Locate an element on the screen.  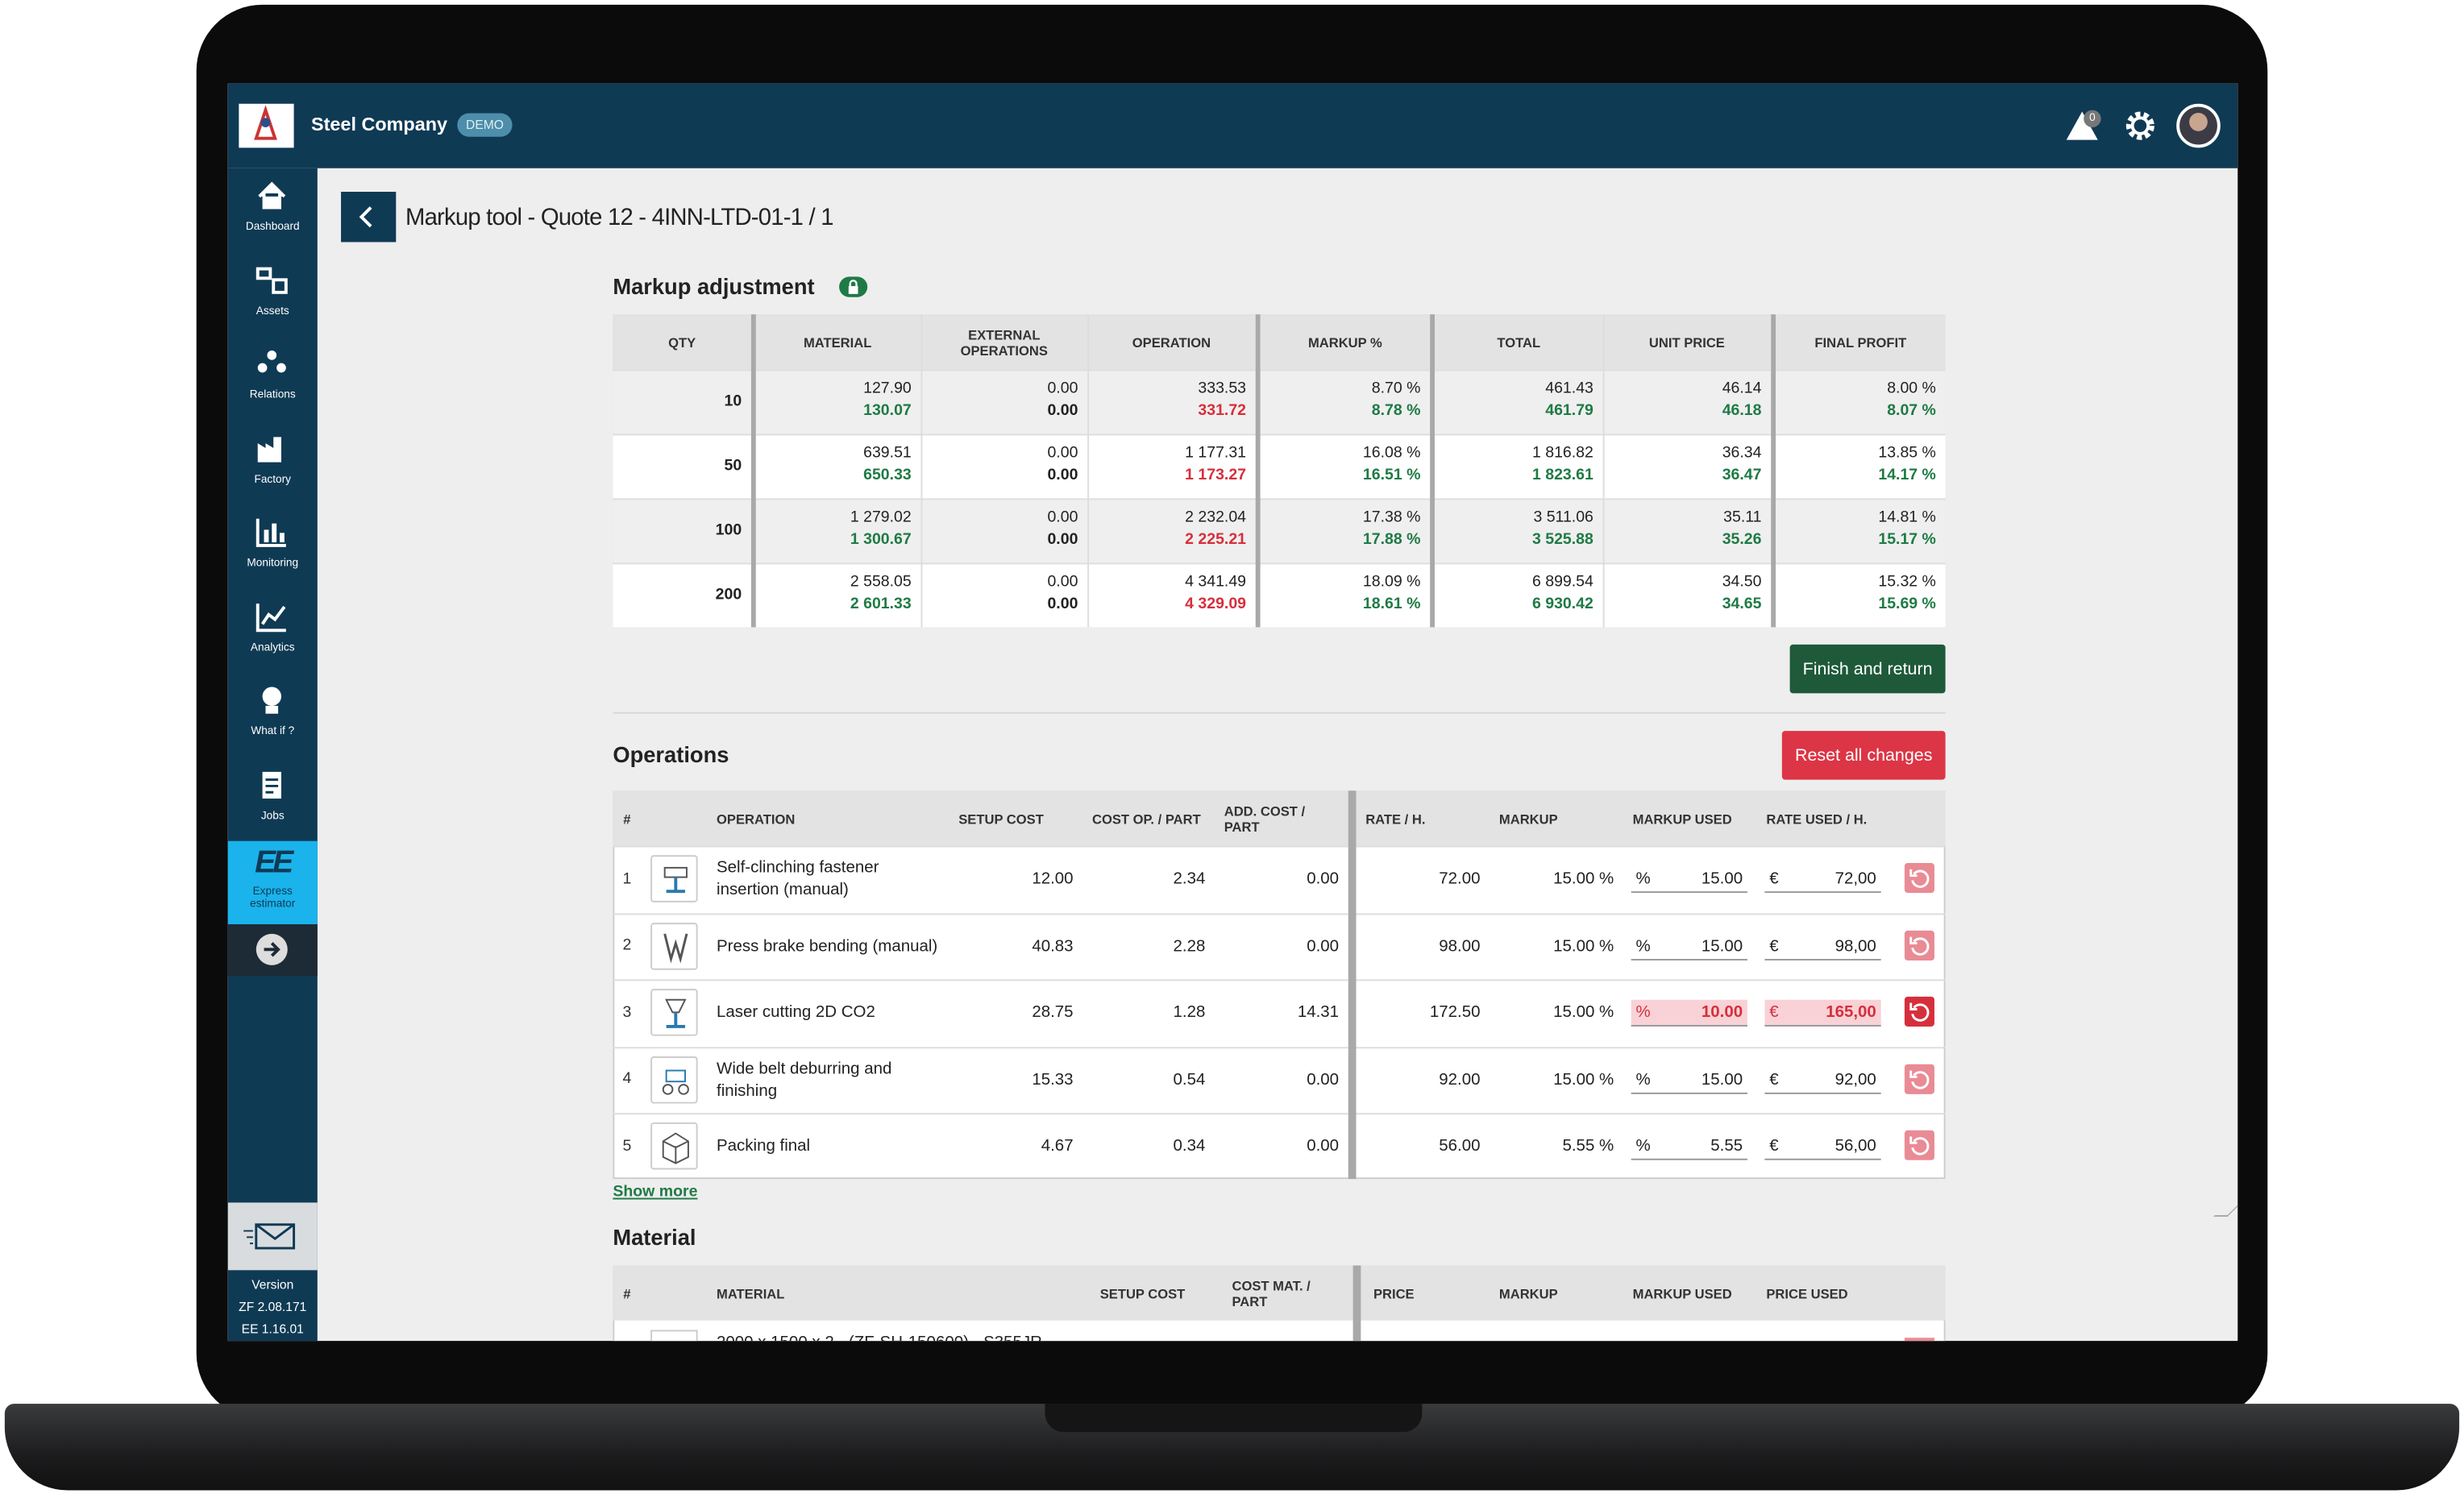
value-original: 35.11 is located at coordinates (1742, 518).